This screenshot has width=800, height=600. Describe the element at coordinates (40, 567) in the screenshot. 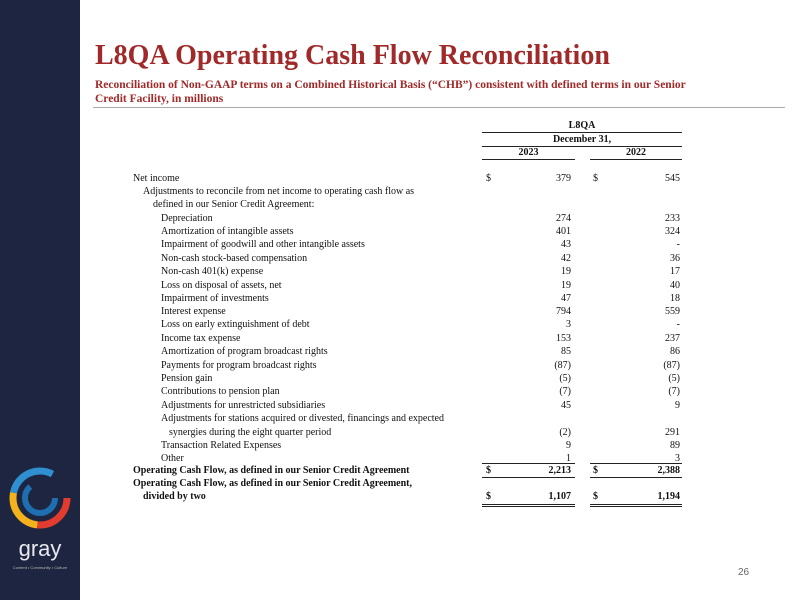

I see `logo-tagline: Content • Community • Culture` at that location.